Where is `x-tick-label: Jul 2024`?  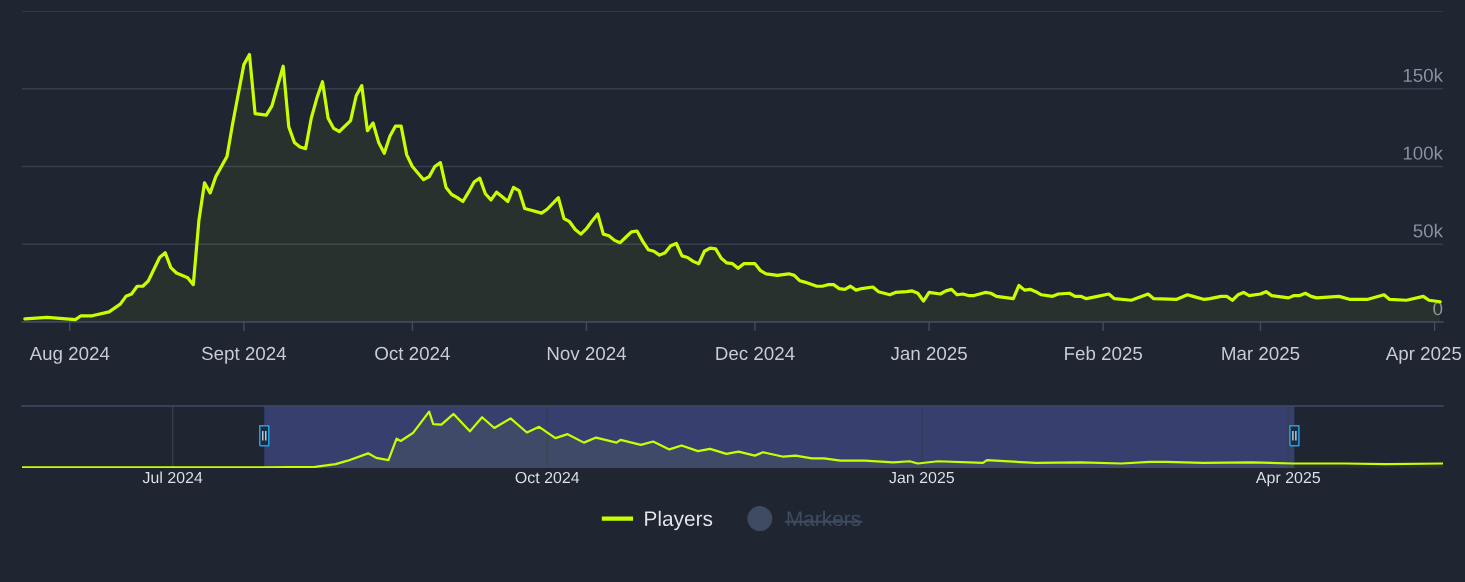 x-tick-label: Jul 2024 is located at coordinates (172, 477).